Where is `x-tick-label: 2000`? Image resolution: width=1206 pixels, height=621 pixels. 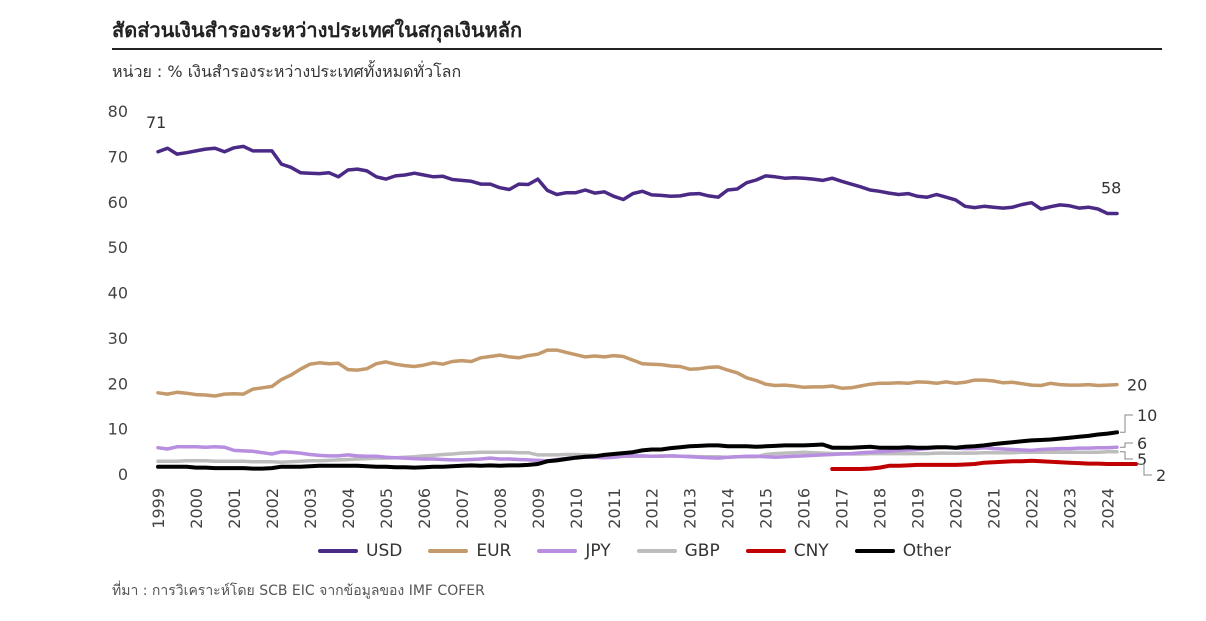
x-tick-label: 2000 is located at coordinates (196, 508).